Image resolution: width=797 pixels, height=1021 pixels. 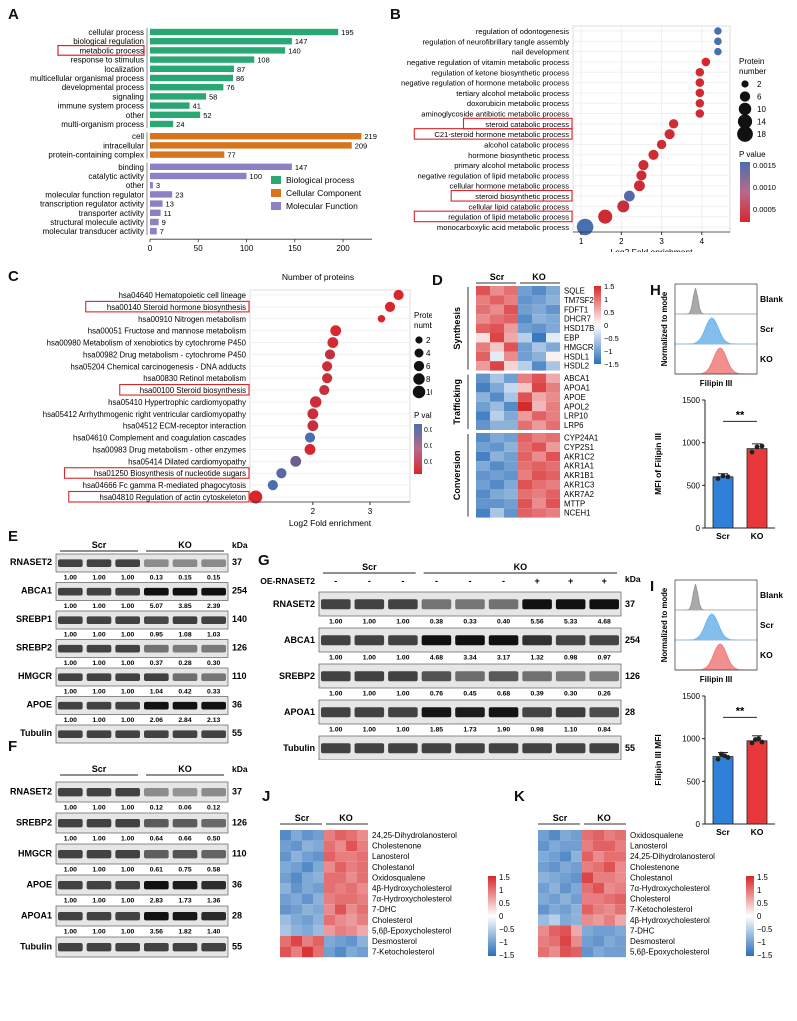 I want to click on legend-label: Molecular Function, so click(x=322, y=206).